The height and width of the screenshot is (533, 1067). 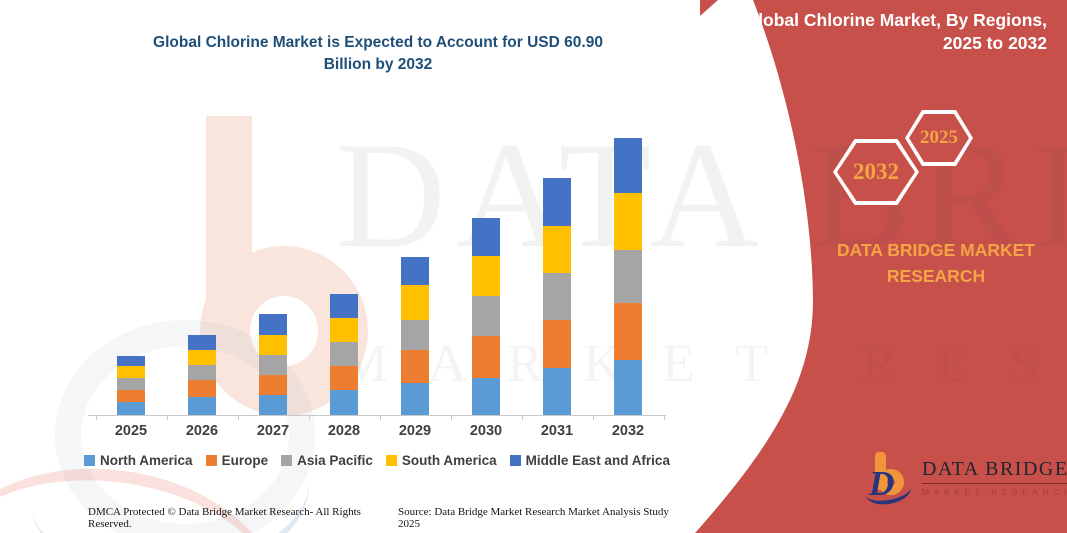 What do you see at coordinates (273, 431) in the screenshot?
I see `x-axis-label-2027: 2027` at bounding box center [273, 431].